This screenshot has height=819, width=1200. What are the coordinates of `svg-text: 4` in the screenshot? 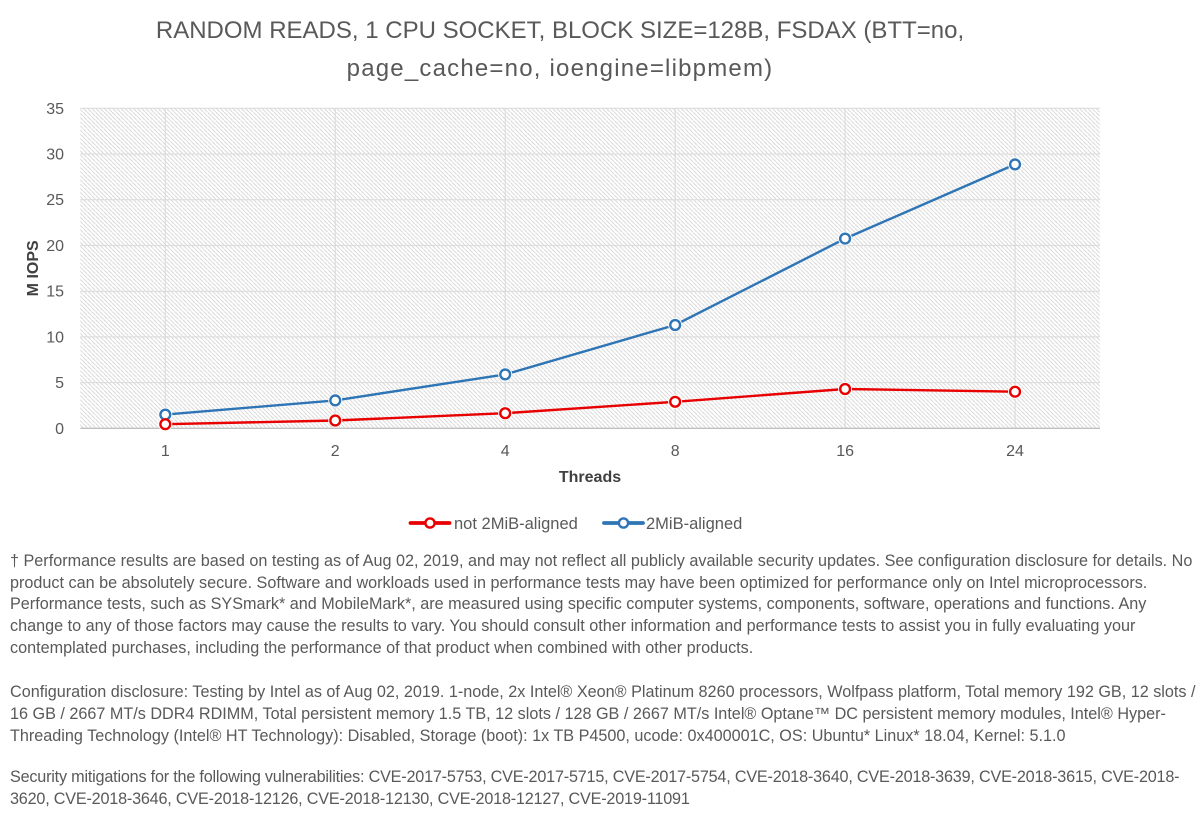 It's located at (505, 451).